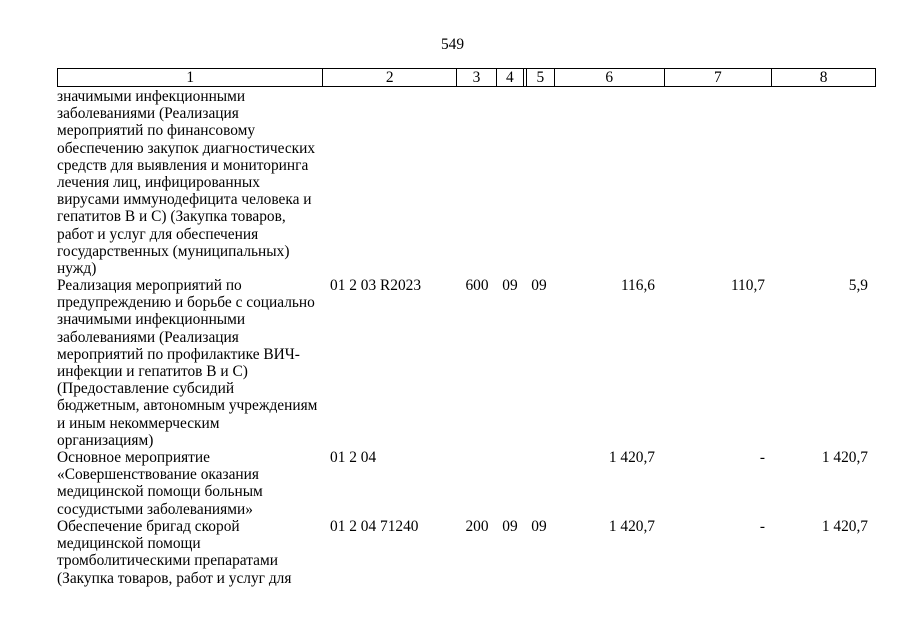  I want to click on column-number-6: 6, so click(610, 77).